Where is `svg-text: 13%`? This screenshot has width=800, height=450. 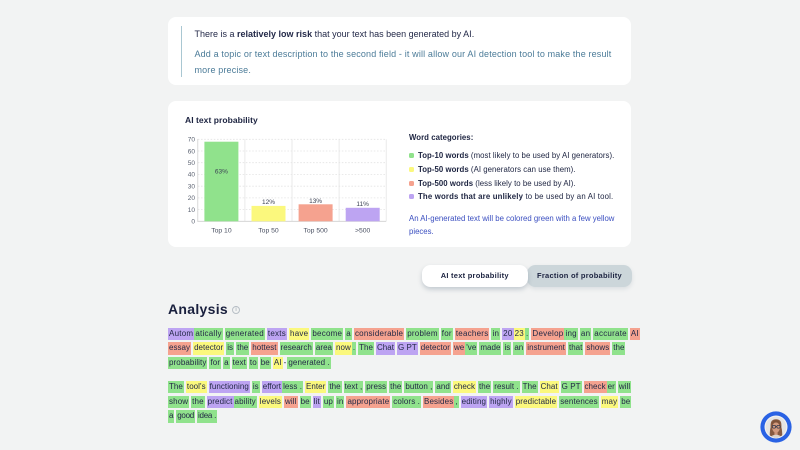
svg-text: 13% is located at coordinates (315, 201).